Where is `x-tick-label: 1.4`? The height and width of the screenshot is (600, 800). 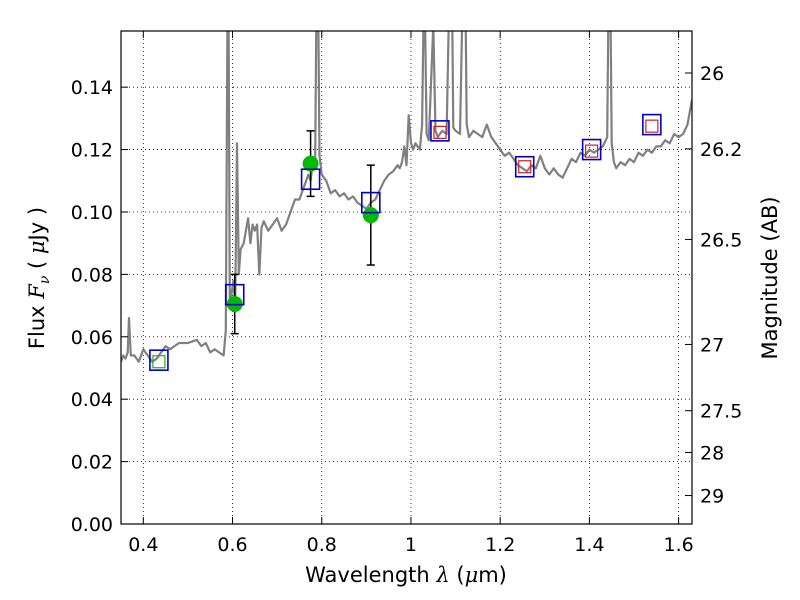
x-tick-label: 1.4 is located at coordinates (589, 545).